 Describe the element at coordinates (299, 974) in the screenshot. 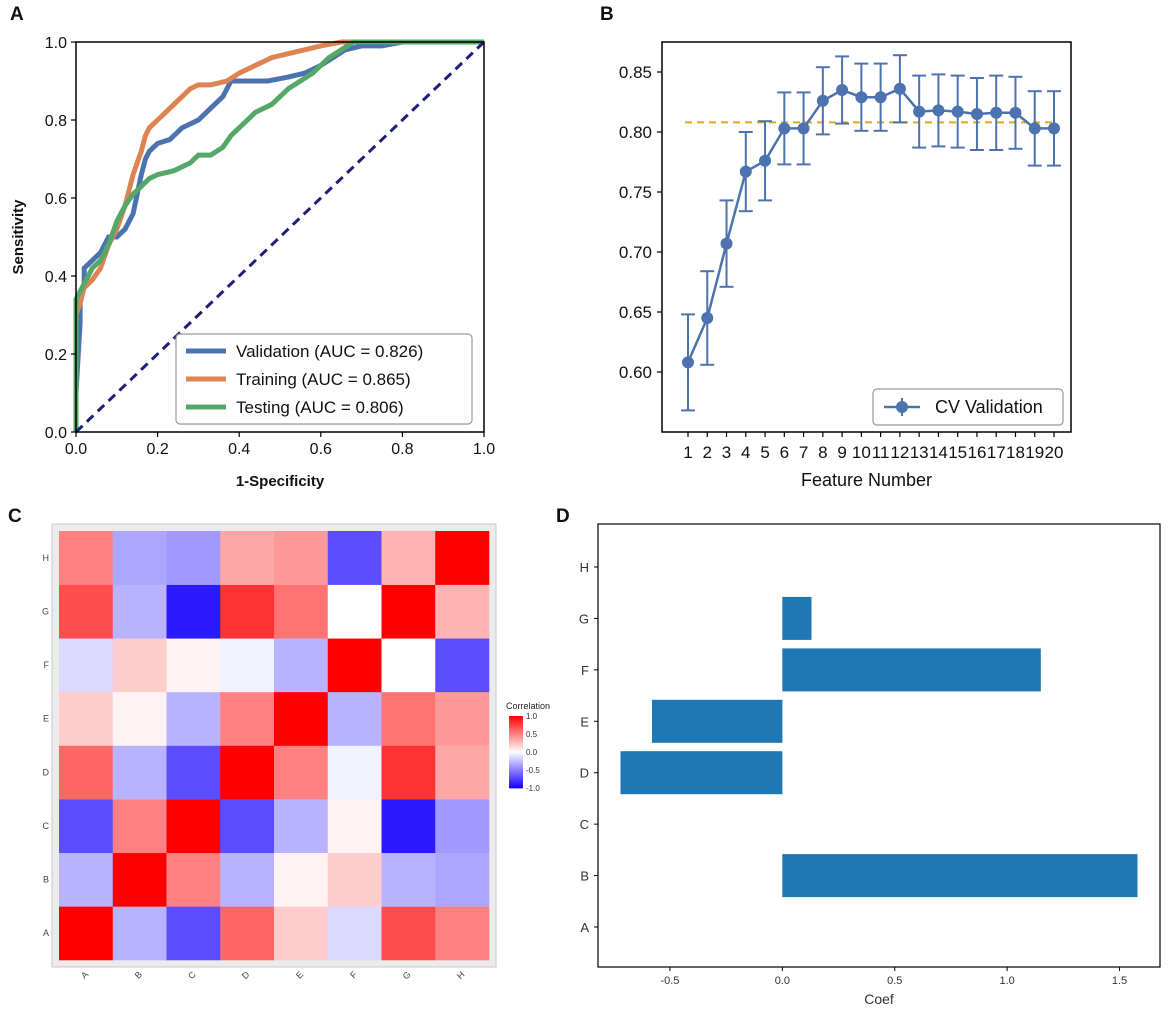

I see `heatmap-x-label: E` at that location.